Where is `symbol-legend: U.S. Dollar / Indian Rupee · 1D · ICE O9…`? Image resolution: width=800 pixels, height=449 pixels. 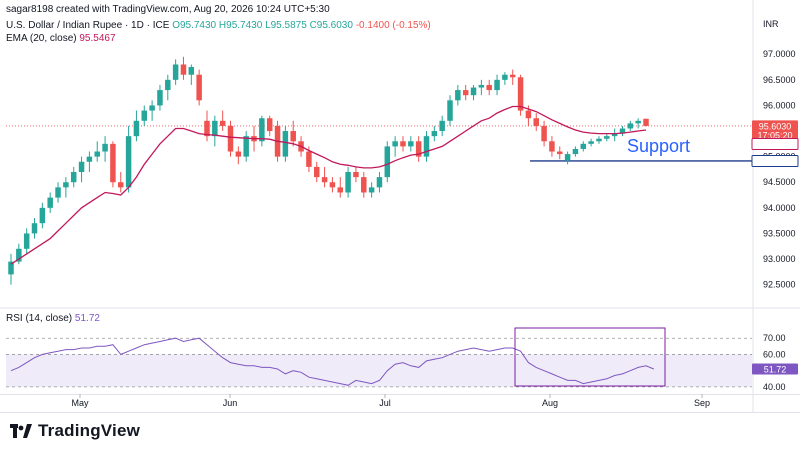
symbol-legend: U.S. Dollar / Indian Rupee · 1D · ICE O9… is located at coordinates (218, 25).